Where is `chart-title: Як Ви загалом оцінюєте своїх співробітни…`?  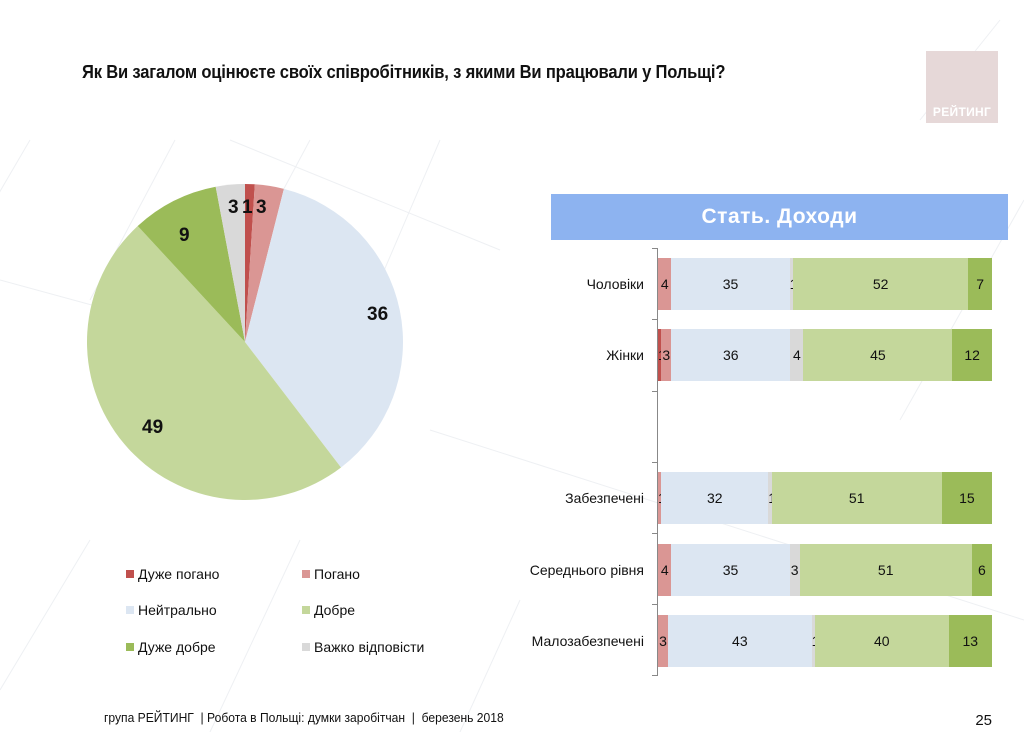 chart-title: Як Ви загалом оцінюєте своїх співробітни… is located at coordinates (404, 72).